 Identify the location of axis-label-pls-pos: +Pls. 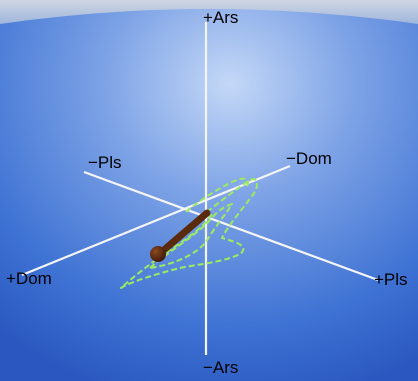
(391, 279).